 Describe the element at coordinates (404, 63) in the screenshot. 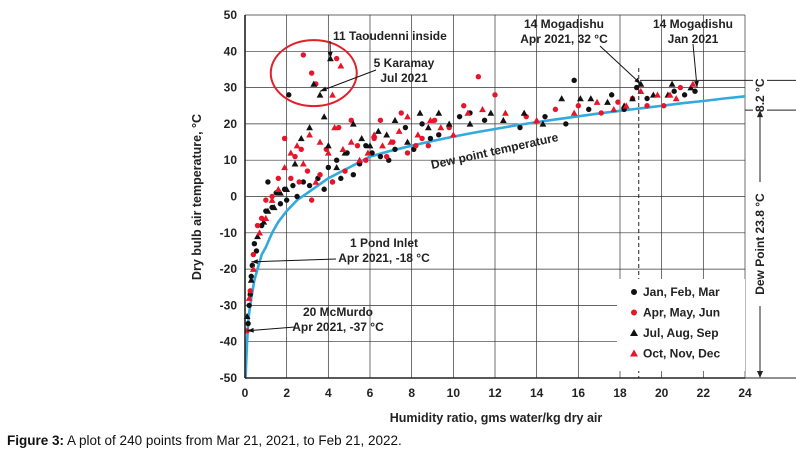

I see `annotation-text-karamay: 5 Karamay` at that location.